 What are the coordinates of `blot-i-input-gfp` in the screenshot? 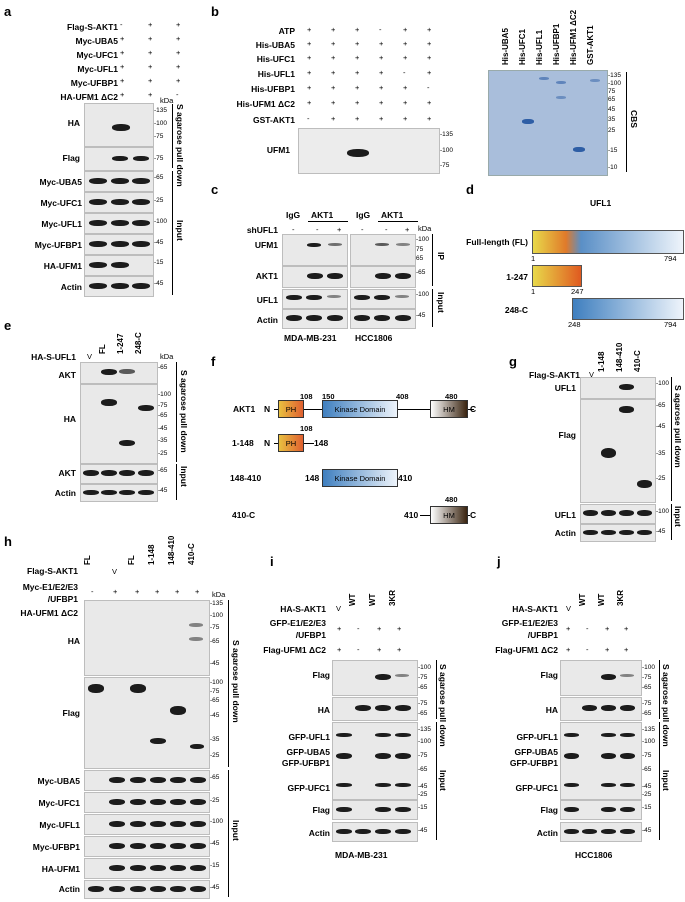 It's located at (375, 761).